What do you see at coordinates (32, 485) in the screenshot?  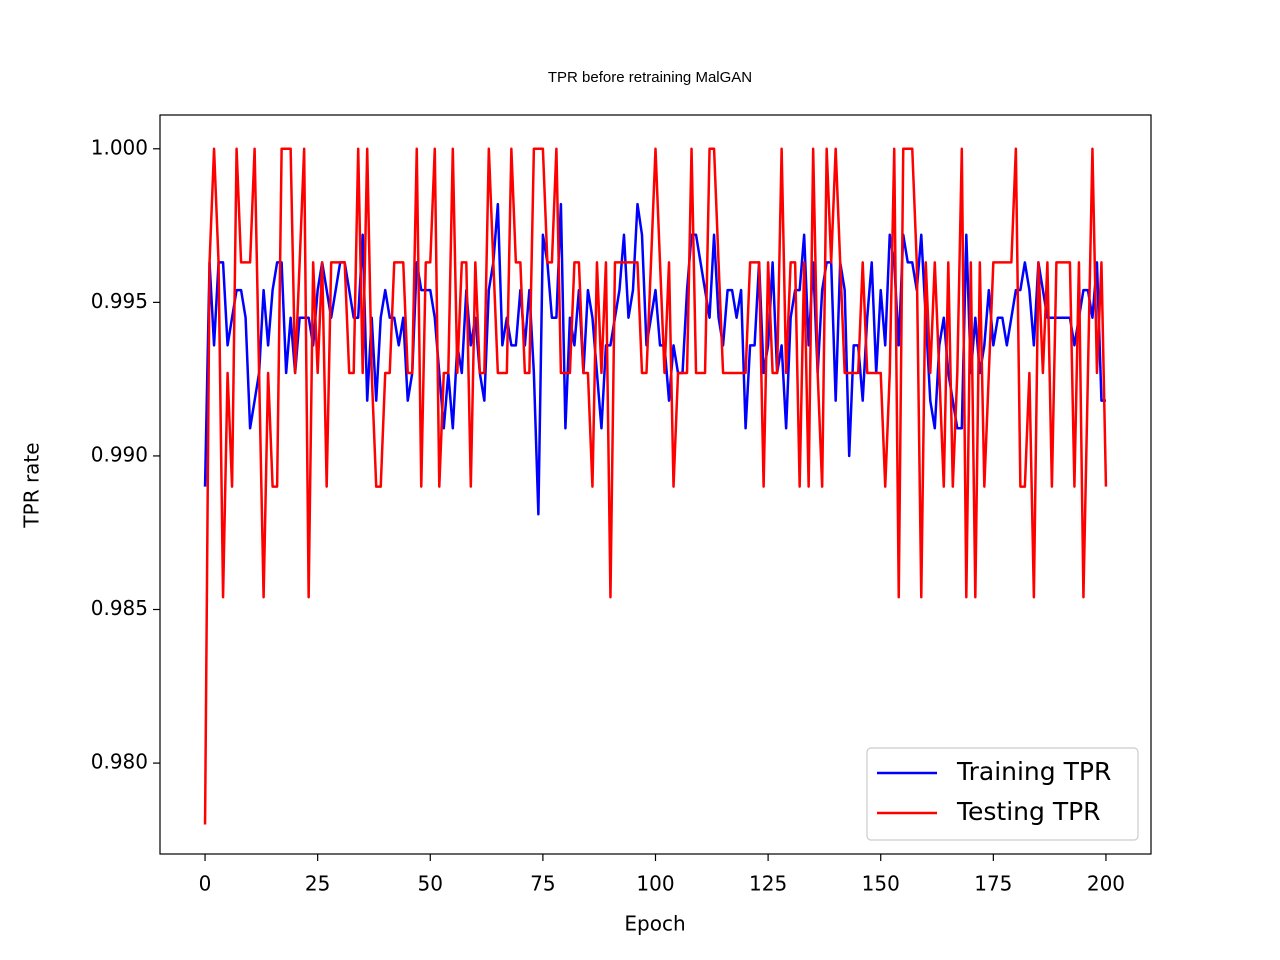 I see `y-axis-label: TPR rate` at bounding box center [32, 485].